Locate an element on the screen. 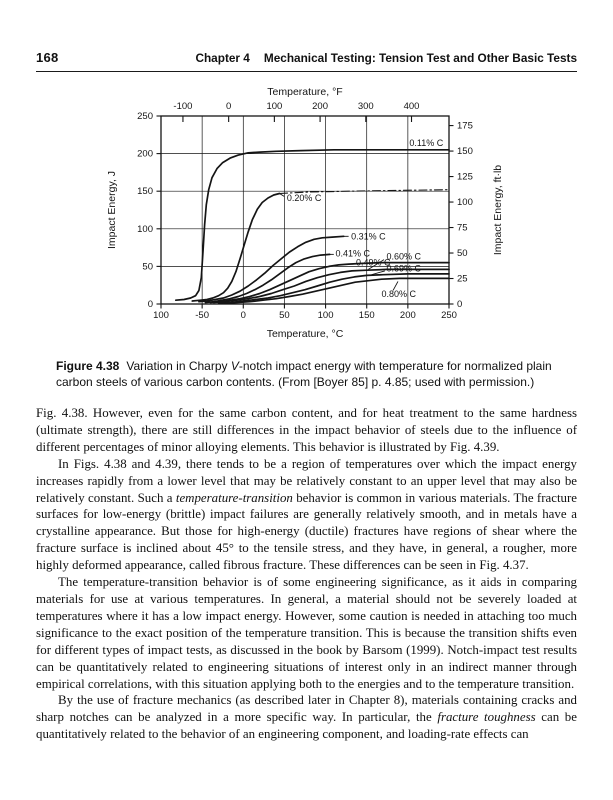 The width and height of the screenshot is (613, 800). curve-label: 0.41% C is located at coordinates (352, 254).